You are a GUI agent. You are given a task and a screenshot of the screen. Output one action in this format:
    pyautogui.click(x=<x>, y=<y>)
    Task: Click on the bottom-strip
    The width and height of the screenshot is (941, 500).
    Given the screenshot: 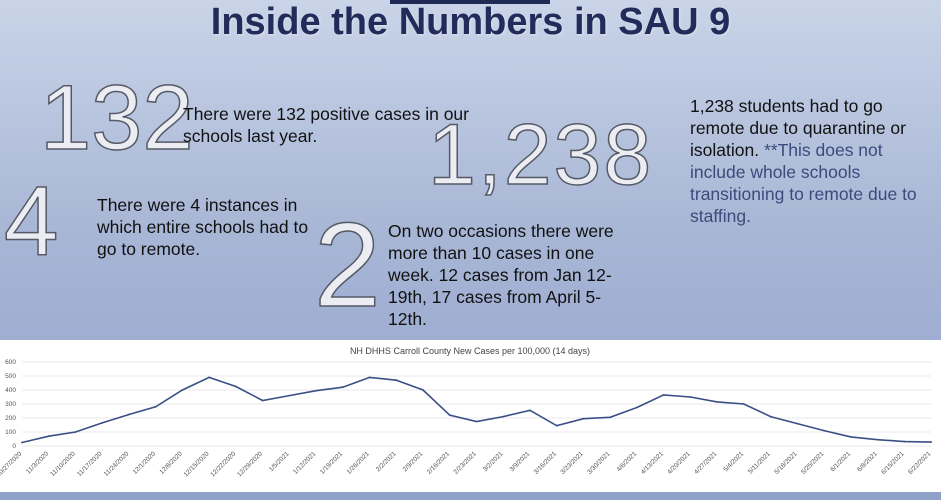 What is the action you would take?
    pyautogui.click(x=470, y=496)
    